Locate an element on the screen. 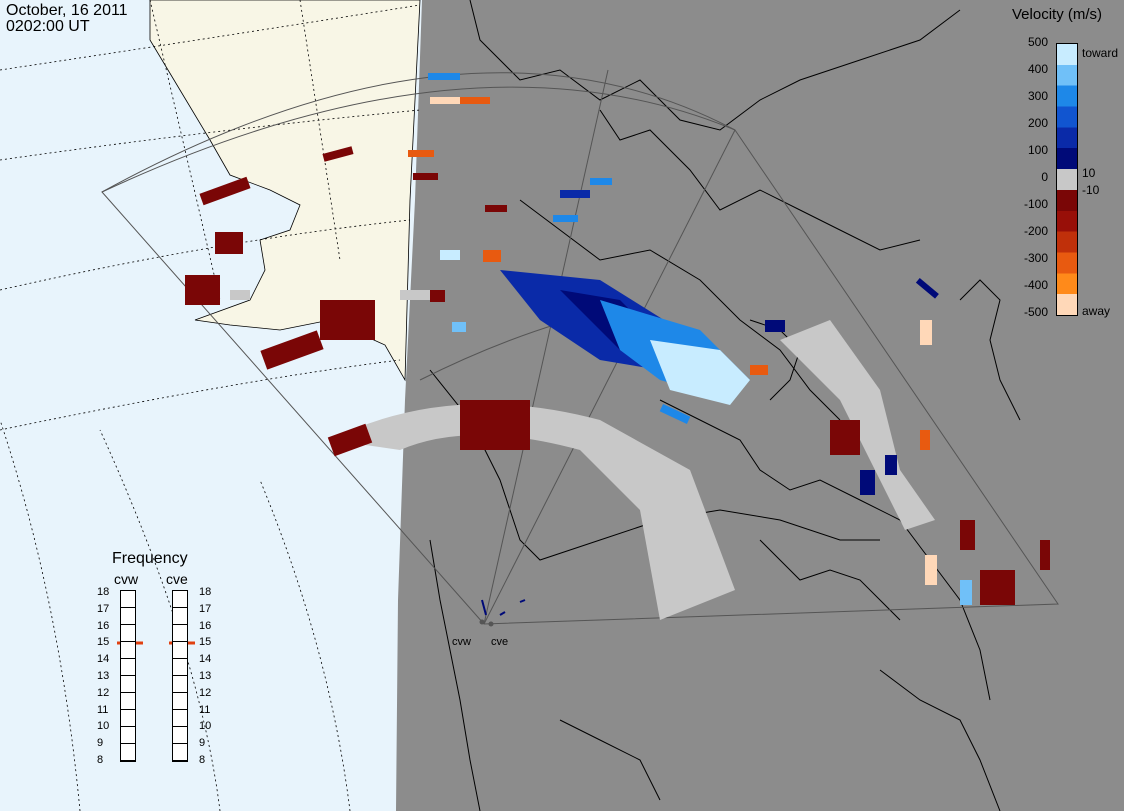  freq-scale-left-12: 12 is located at coordinates (103, 692).